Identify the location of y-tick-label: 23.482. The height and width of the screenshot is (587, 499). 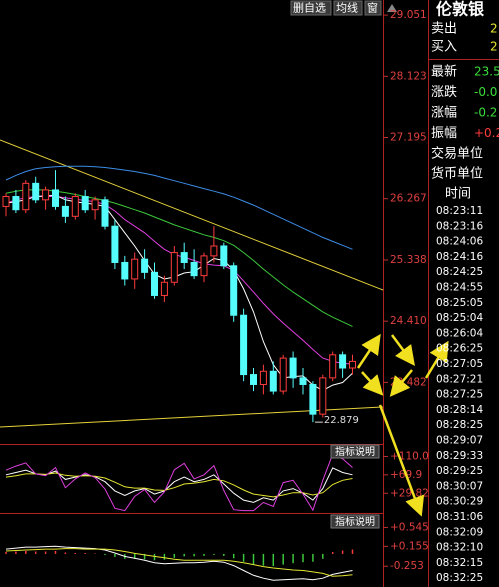
(408, 382).